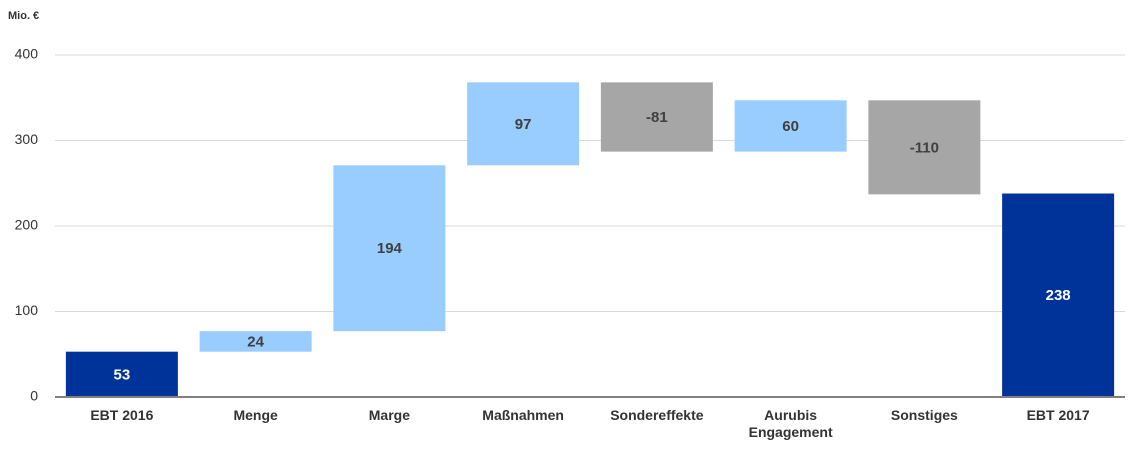  What do you see at coordinates (122, 415) in the screenshot?
I see `x-tick-label: EBT 2016` at bounding box center [122, 415].